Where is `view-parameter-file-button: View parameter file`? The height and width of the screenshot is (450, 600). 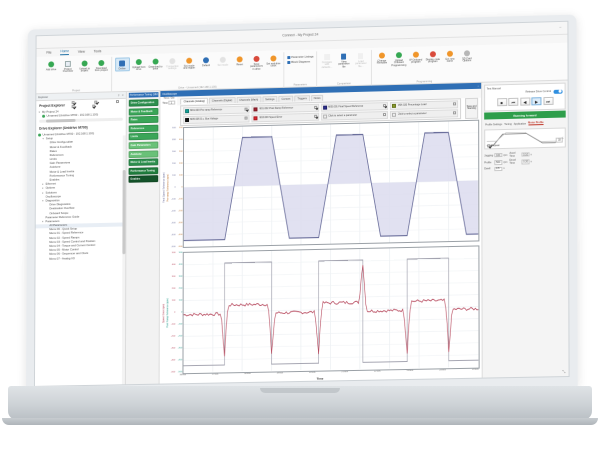 view-parameter-file-button: View parameter file is located at coordinates (343, 60).